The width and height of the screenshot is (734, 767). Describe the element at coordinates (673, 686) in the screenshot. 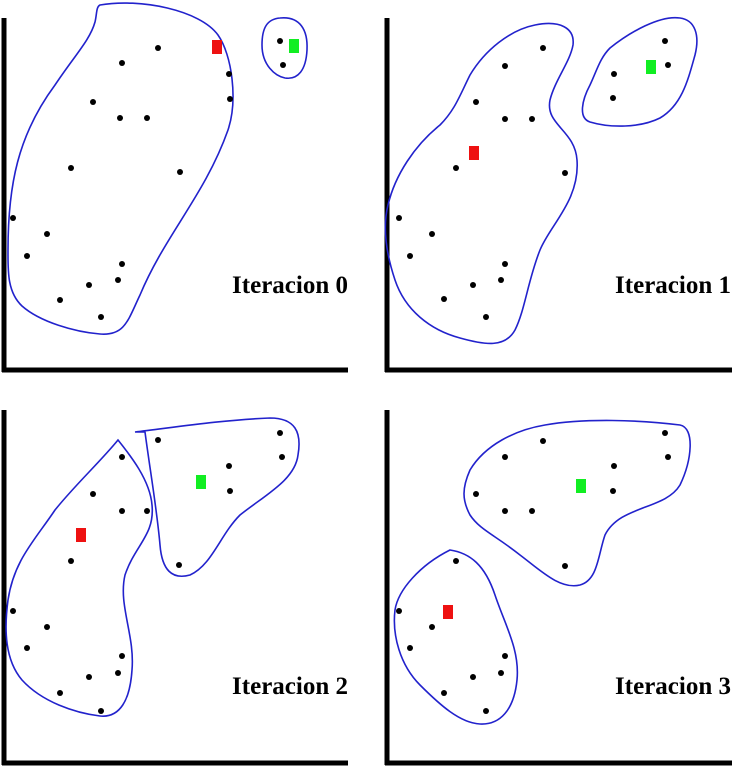

I see `panel-label: Iteracion 3` at that location.